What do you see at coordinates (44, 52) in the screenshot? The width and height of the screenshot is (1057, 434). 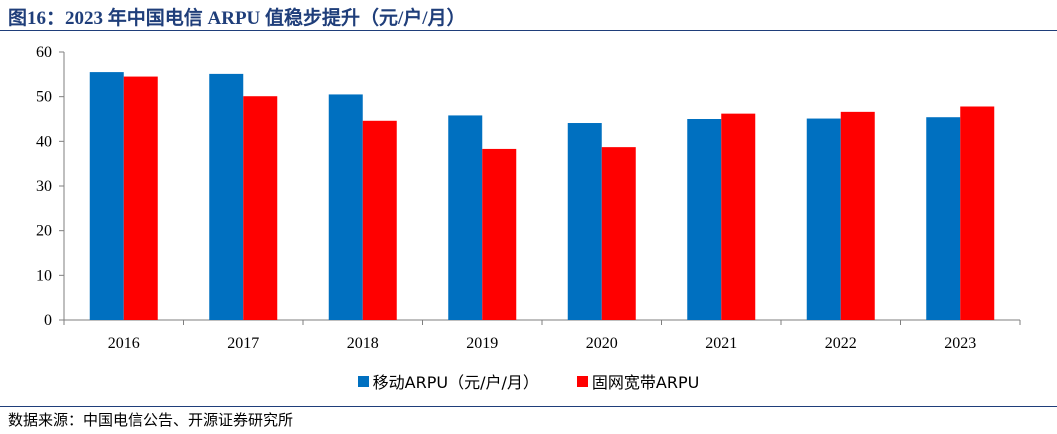 I see `y-tick-label: 60` at bounding box center [44, 52].